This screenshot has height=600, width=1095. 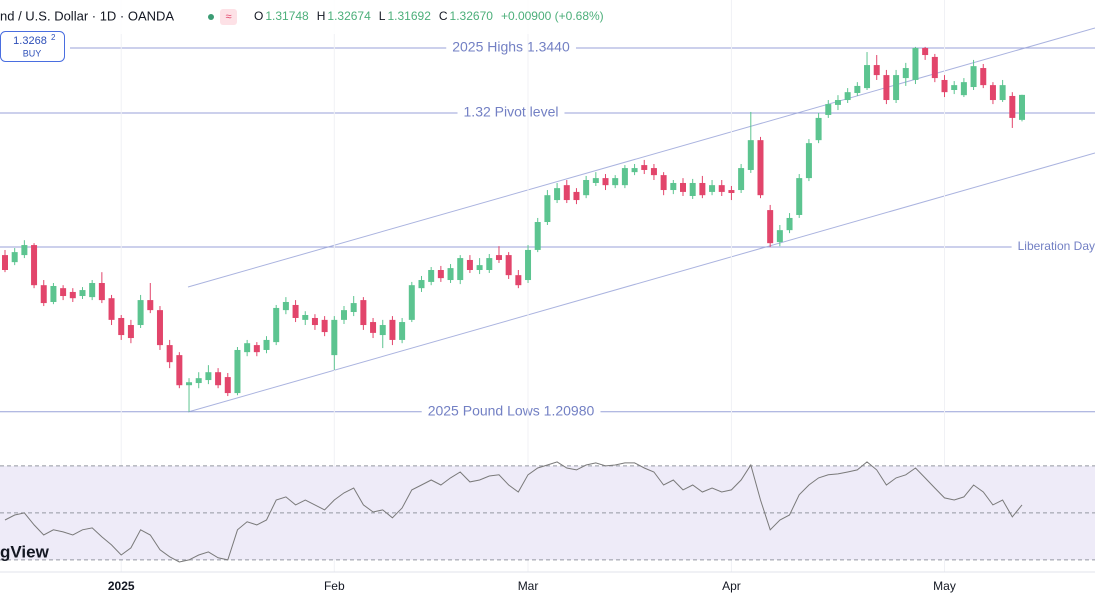 What do you see at coordinates (30, 41) in the screenshot?
I see `buy-price: 1.3268` at bounding box center [30, 41].